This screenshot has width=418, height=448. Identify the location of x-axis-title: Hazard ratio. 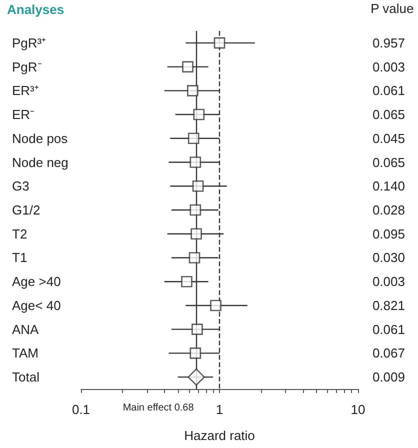
(219, 435).